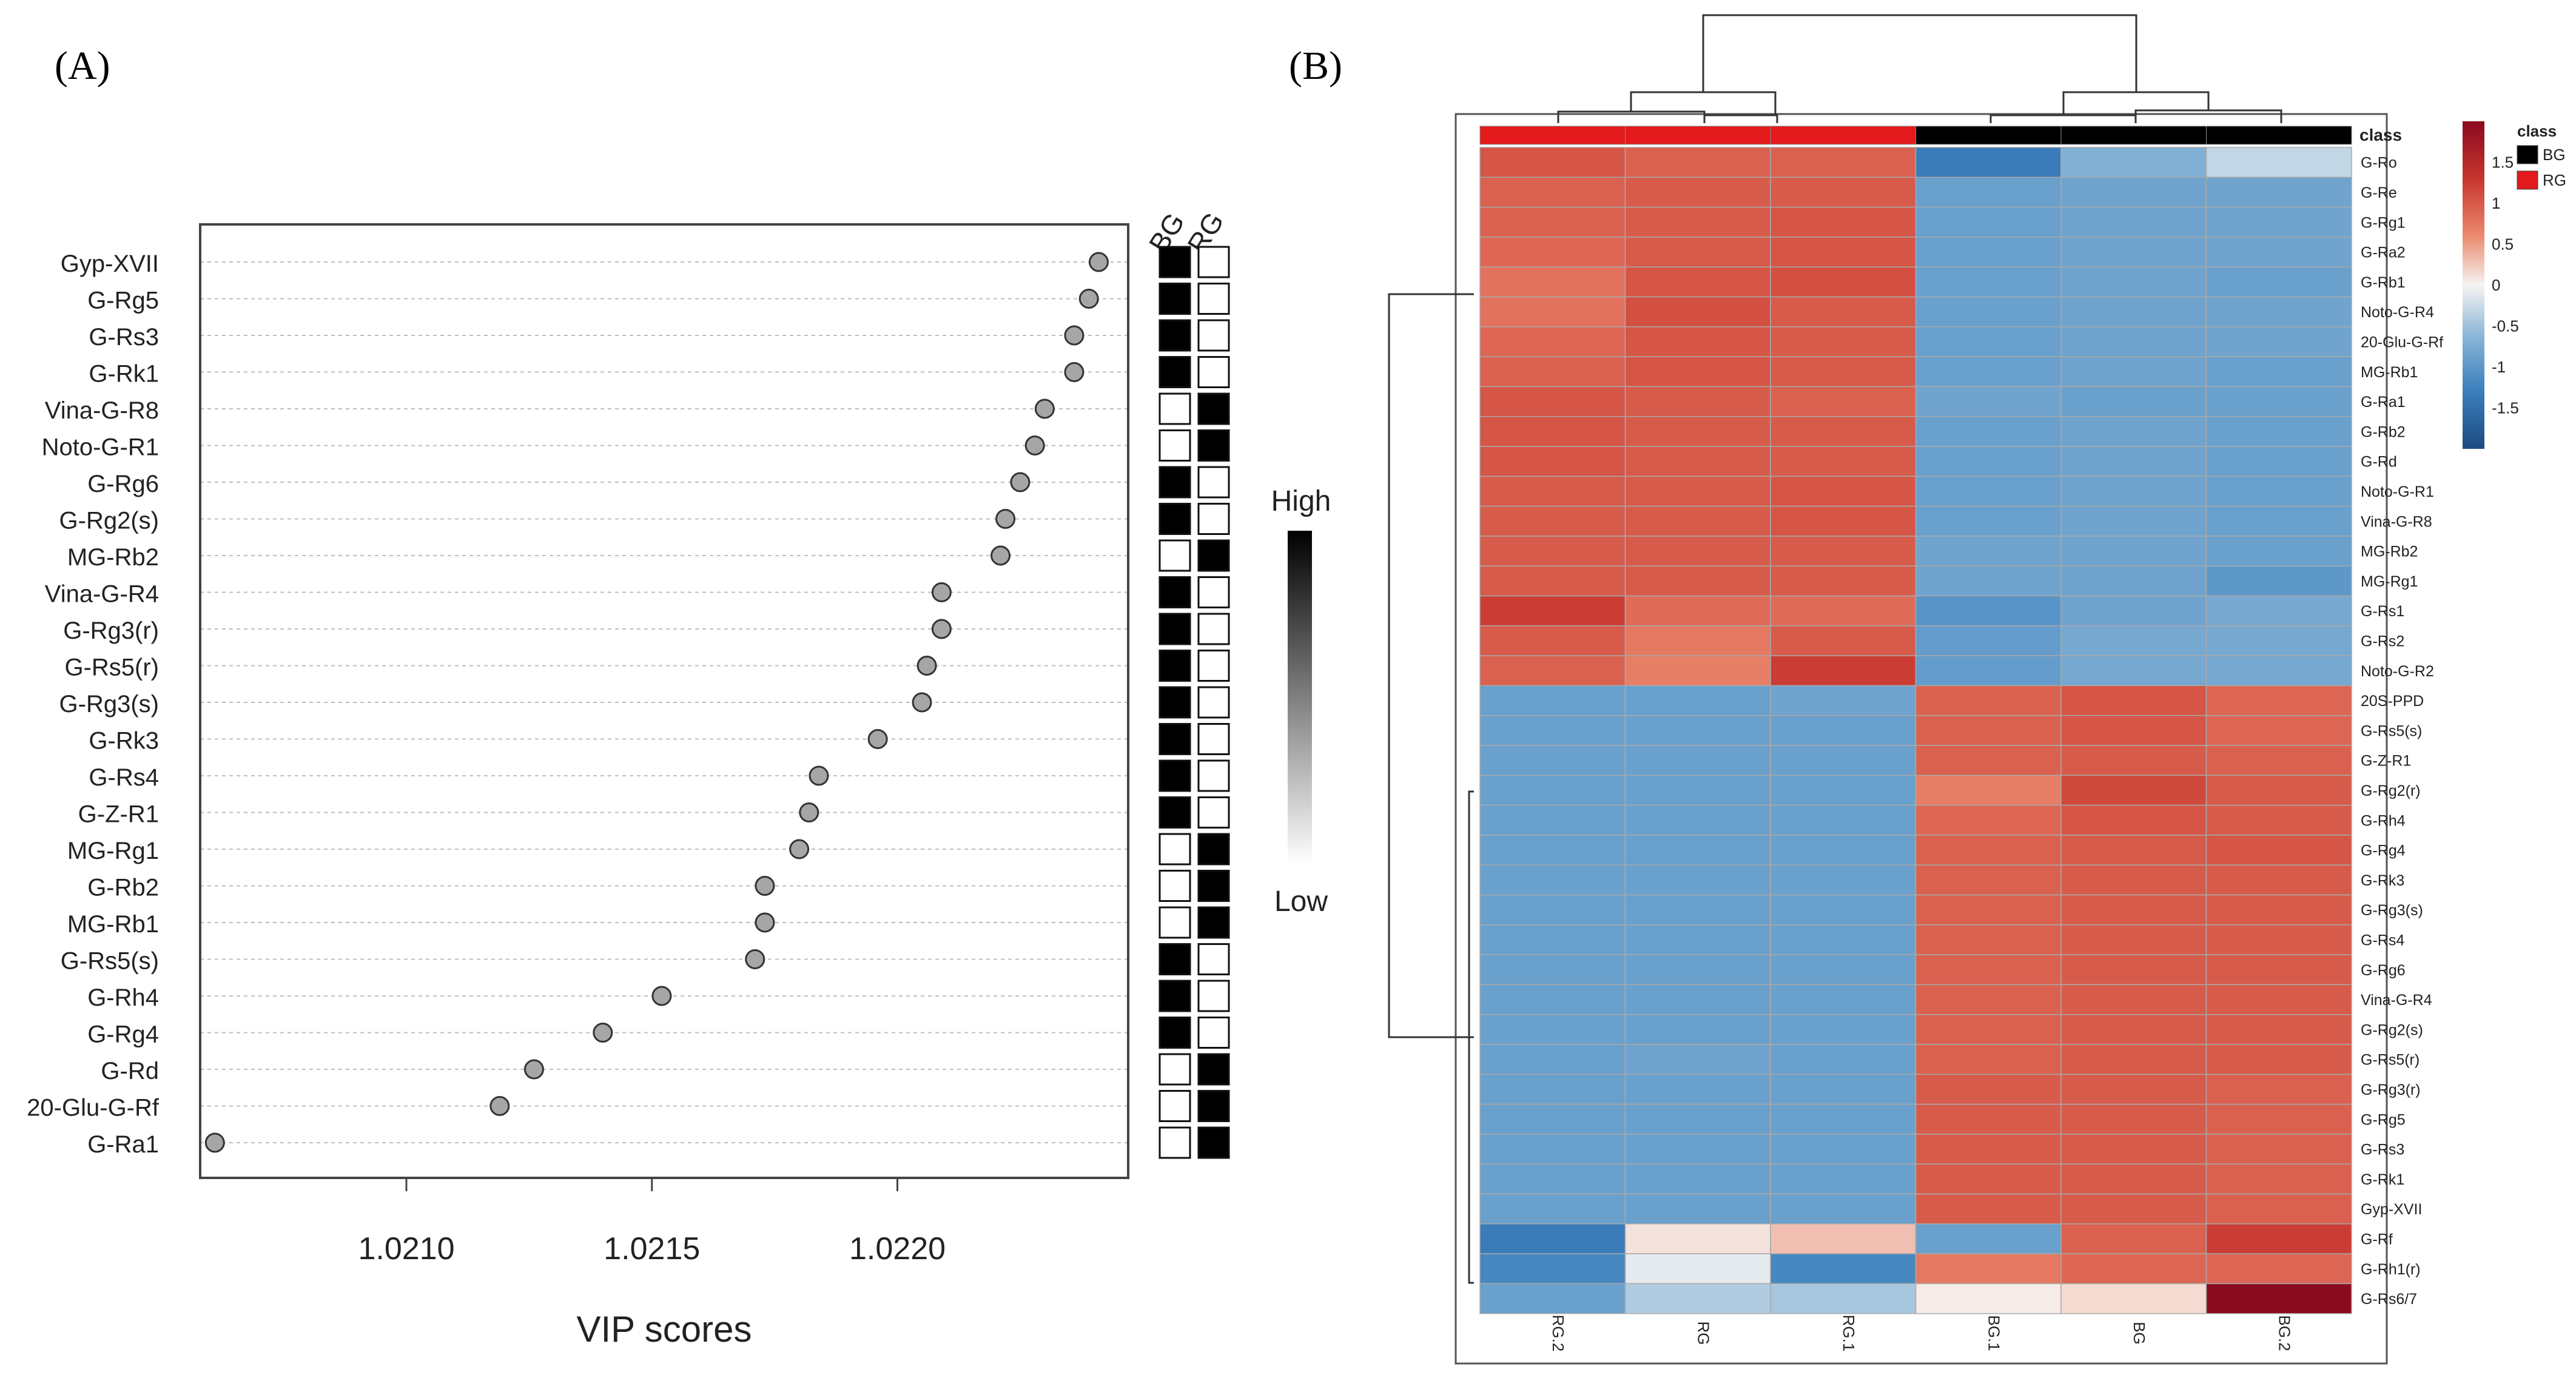 The width and height of the screenshot is (2576, 1392). I want to click on vip-row-label: Vina-G-R4, so click(102, 594).